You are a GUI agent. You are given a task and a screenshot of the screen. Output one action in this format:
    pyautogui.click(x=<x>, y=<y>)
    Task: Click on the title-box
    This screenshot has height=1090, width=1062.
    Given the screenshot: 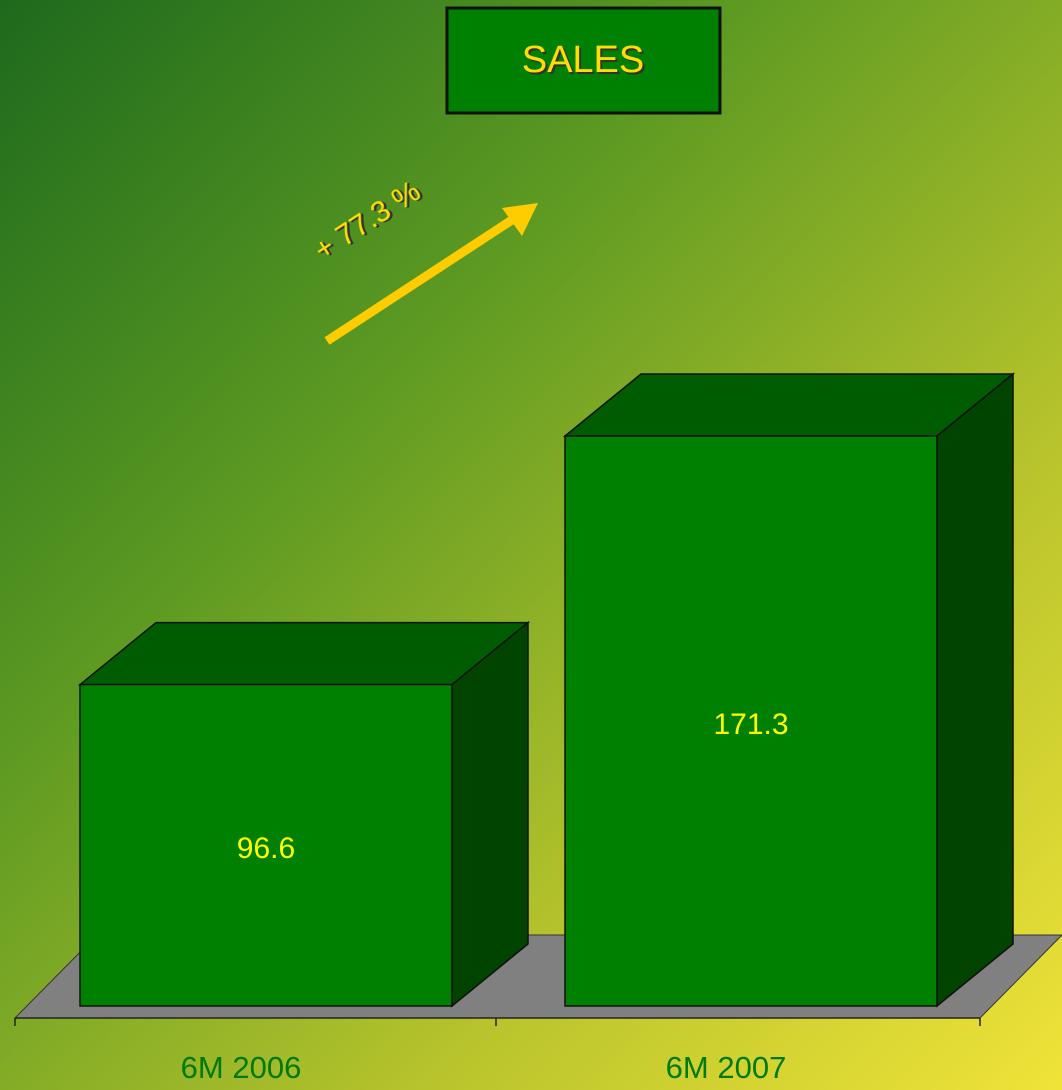 What is the action you would take?
    pyautogui.click(x=583, y=60)
    